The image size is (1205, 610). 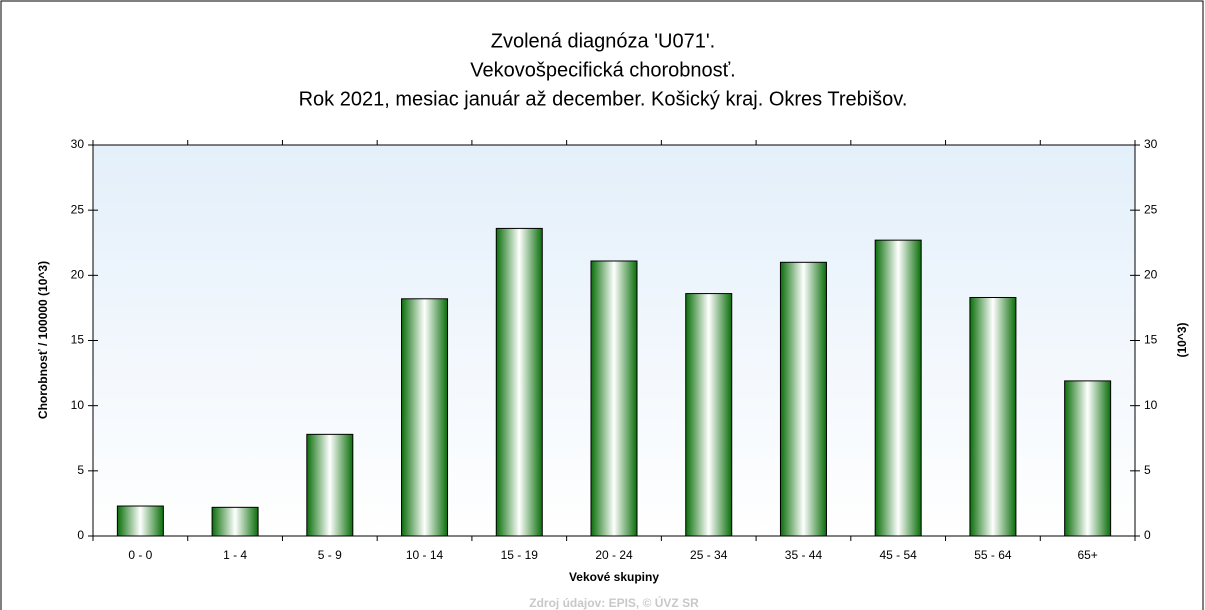 What do you see at coordinates (78, 144) in the screenshot?
I see `y-tick-label: 30` at bounding box center [78, 144].